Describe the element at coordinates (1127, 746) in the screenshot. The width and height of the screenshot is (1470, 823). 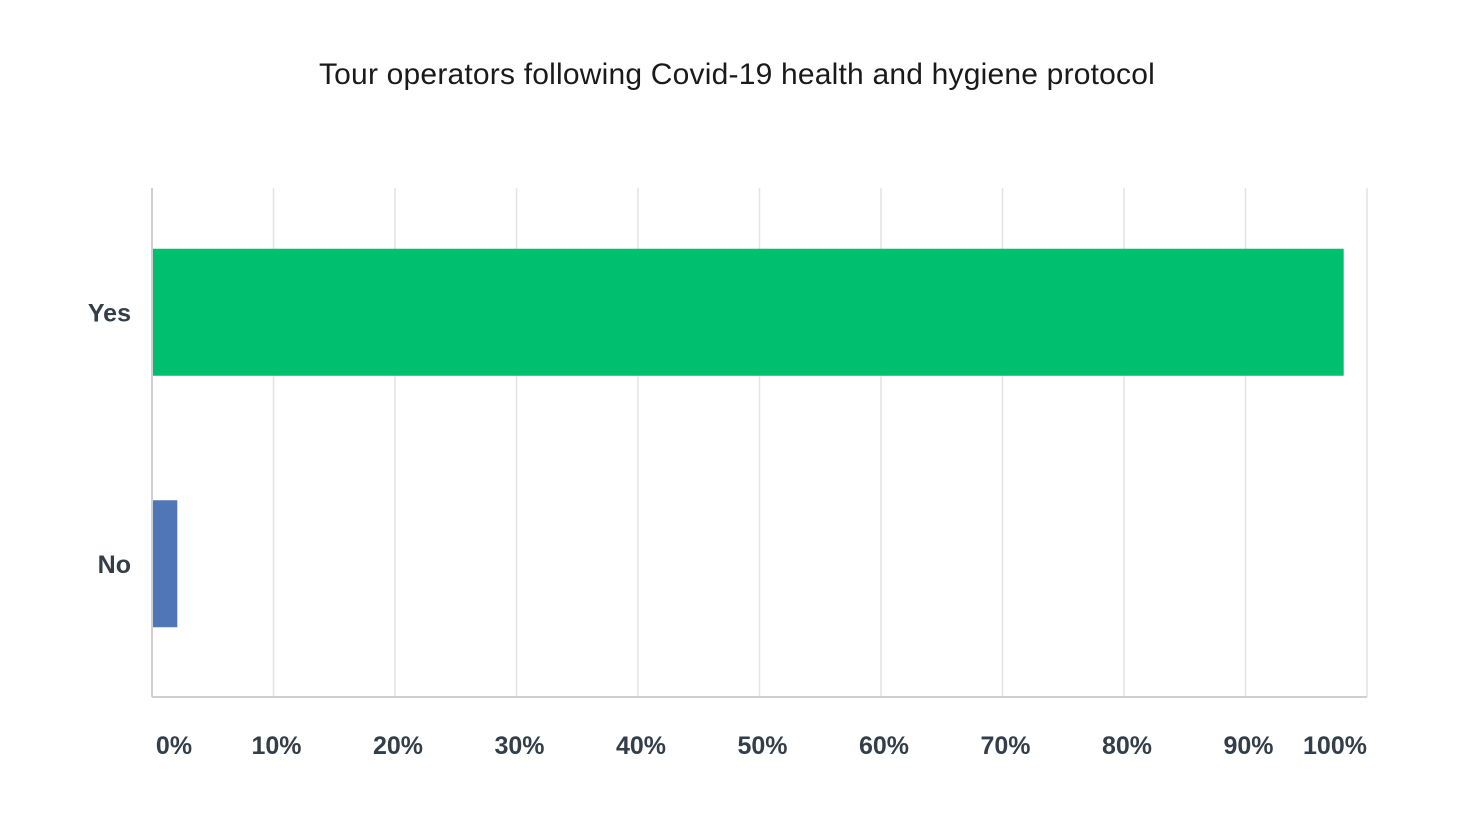
I see `x-tick-label: 80%` at that location.